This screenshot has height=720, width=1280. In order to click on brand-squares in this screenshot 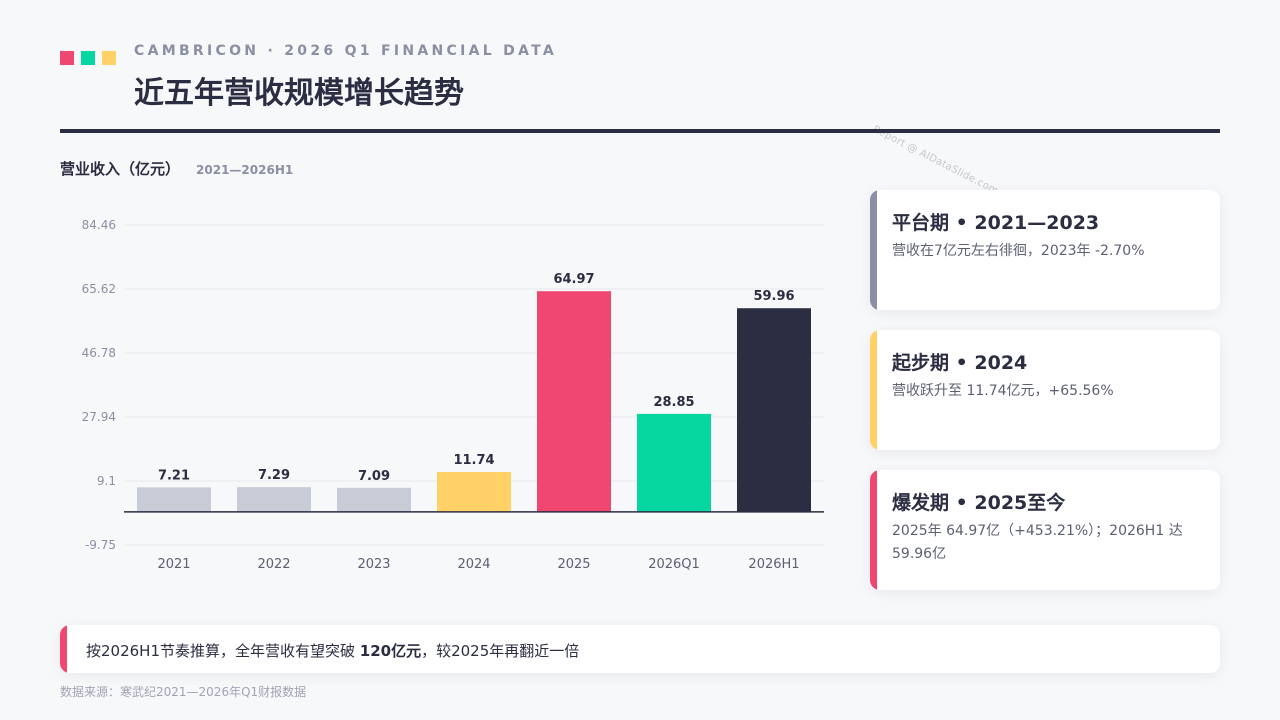, I will do `click(88, 58)`.